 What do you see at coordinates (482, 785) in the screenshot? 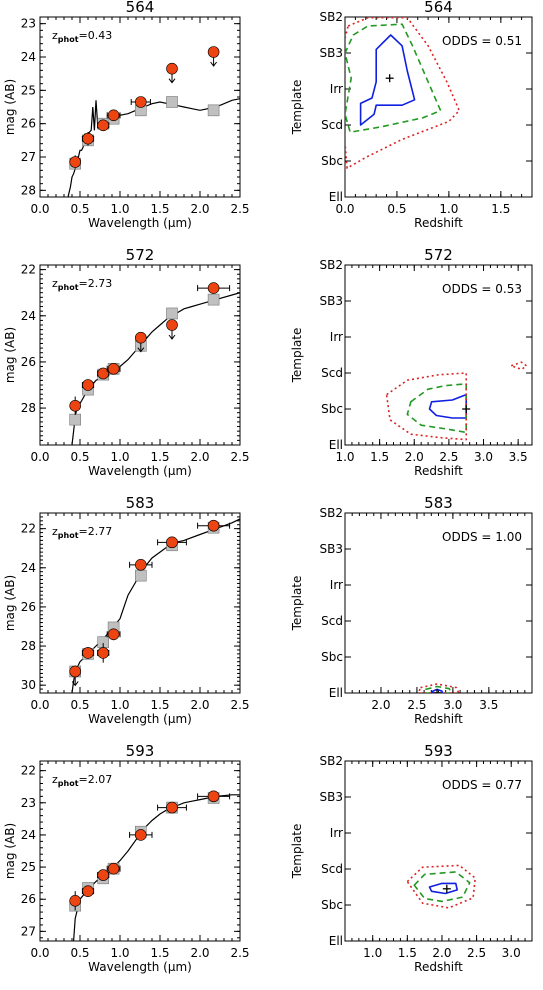
I see `odds-label: ODDS = 0.77` at bounding box center [482, 785].